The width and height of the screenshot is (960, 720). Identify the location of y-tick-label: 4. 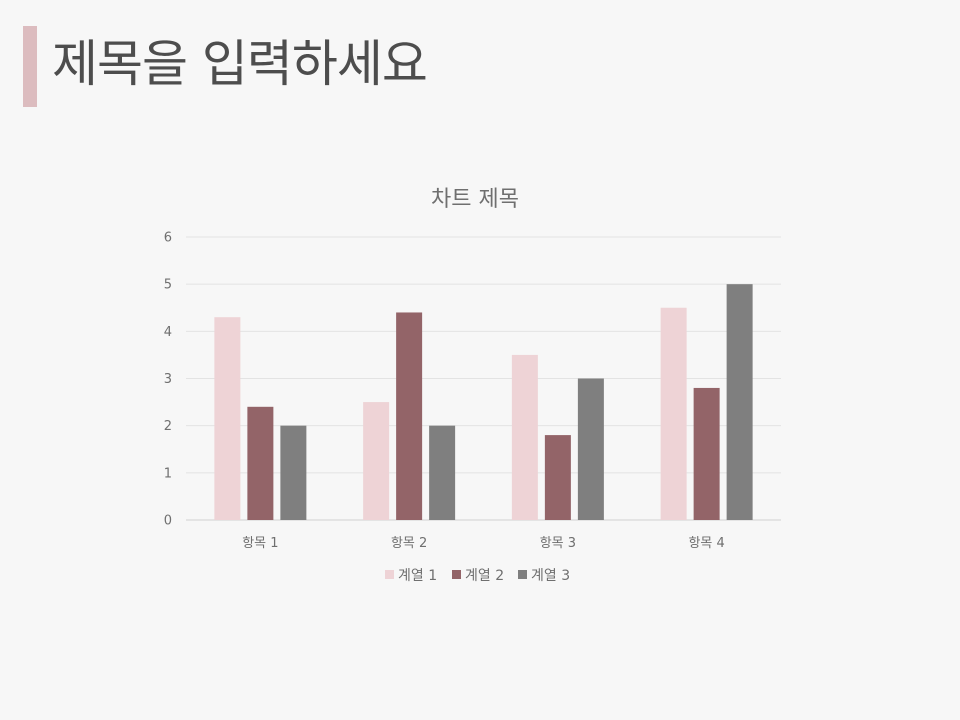
(168, 332).